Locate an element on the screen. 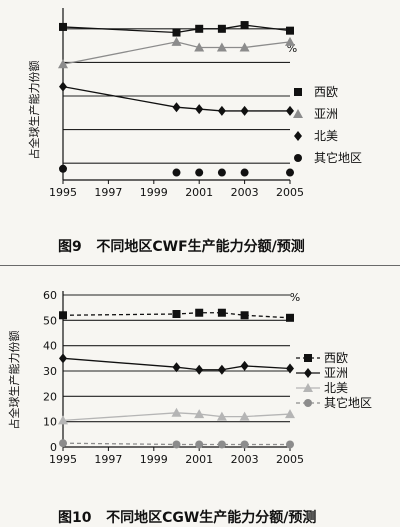  y-tick-label: 30 is located at coordinates (50, 371).